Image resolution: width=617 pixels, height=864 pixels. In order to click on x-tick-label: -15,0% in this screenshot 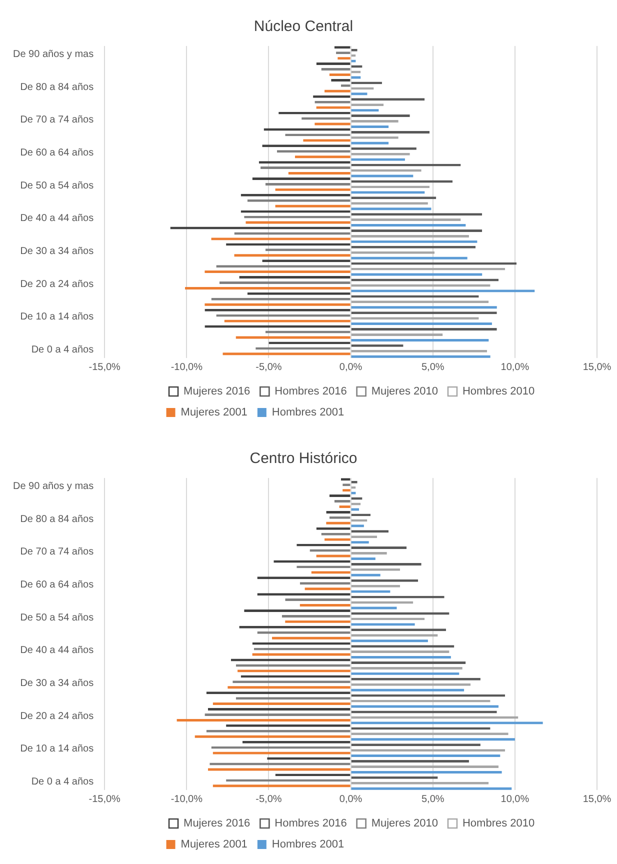, I will do `click(104, 799)`.